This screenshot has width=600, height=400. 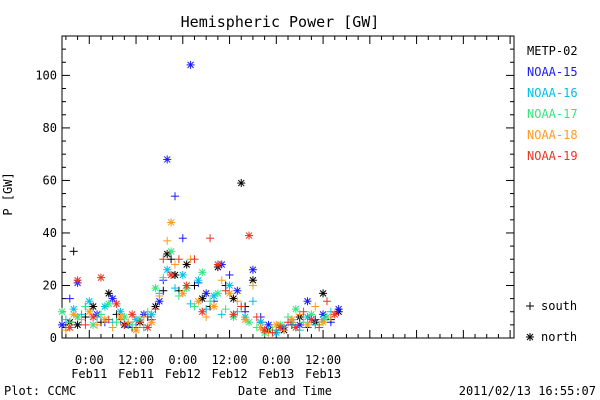 What do you see at coordinates (552, 72) in the screenshot?
I see `legend-item: NOAA-15` at bounding box center [552, 72].